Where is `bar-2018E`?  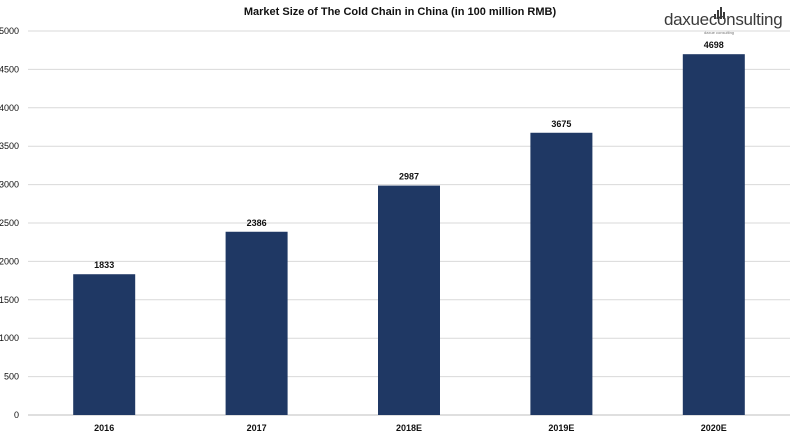 bar-2018E is located at coordinates (409, 300).